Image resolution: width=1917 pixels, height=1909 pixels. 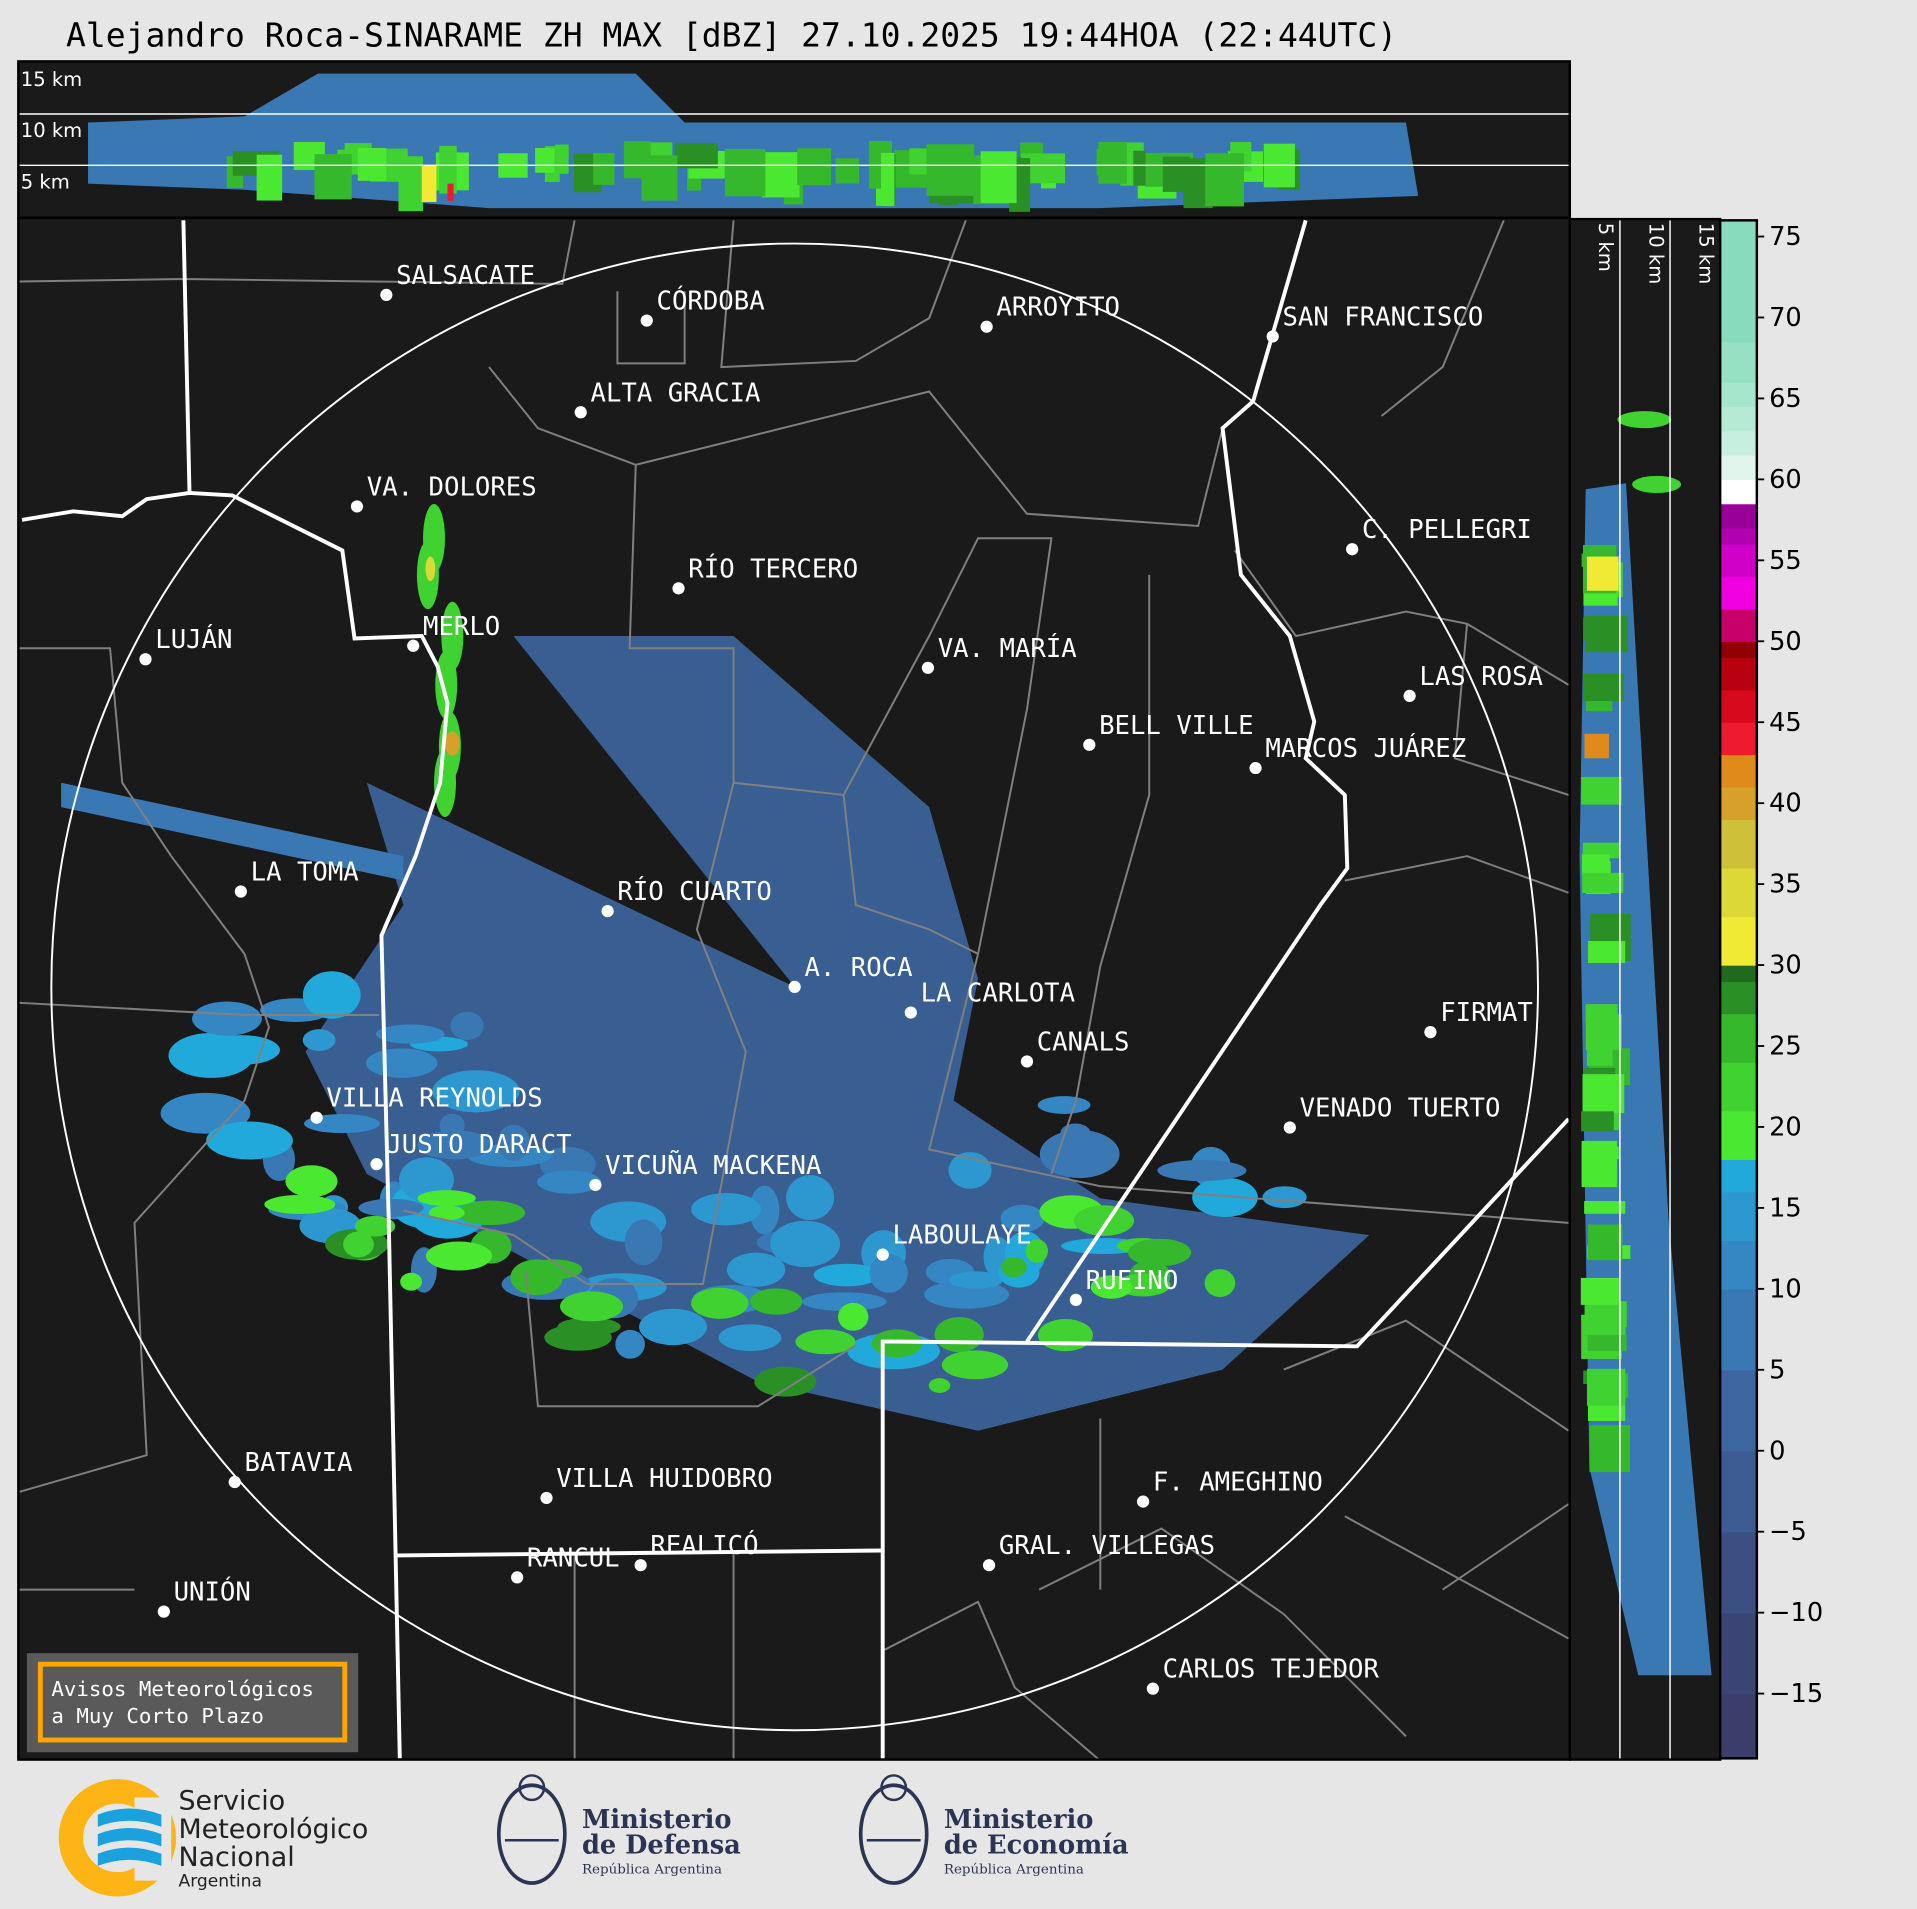 What do you see at coordinates (1168, 731) in the screenshot?
I see `city-marker: BELL VILLE` at bounding box center [1168, 731].